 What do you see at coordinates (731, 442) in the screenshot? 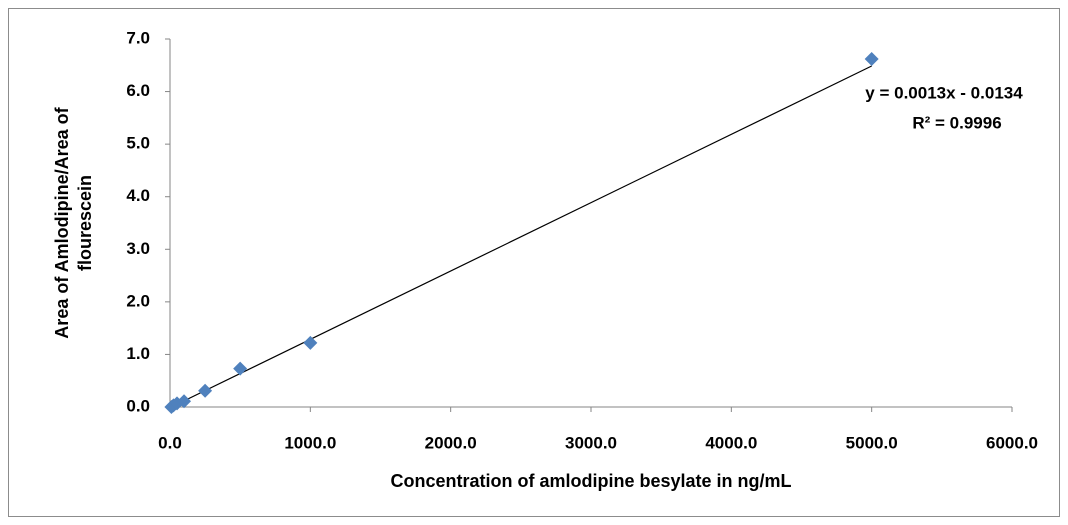
I see `x-tick-label: 4000.0` at bounding box center [731, 442].